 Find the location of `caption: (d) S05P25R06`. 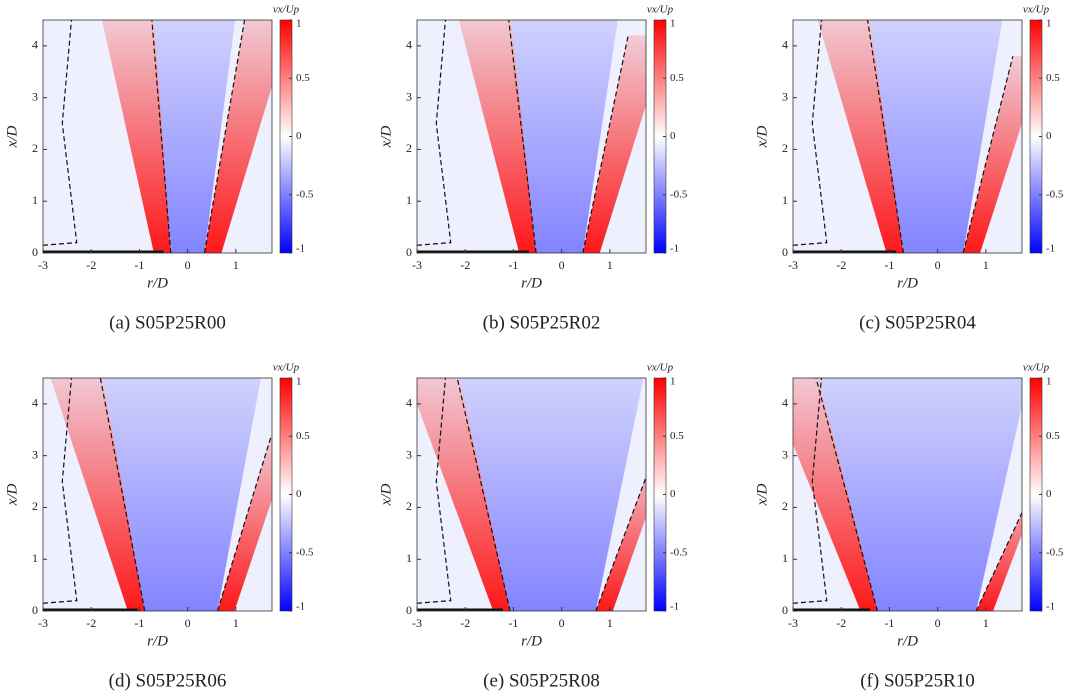

caption: (d) S05P25R06 is located at coordinates (168, 680).